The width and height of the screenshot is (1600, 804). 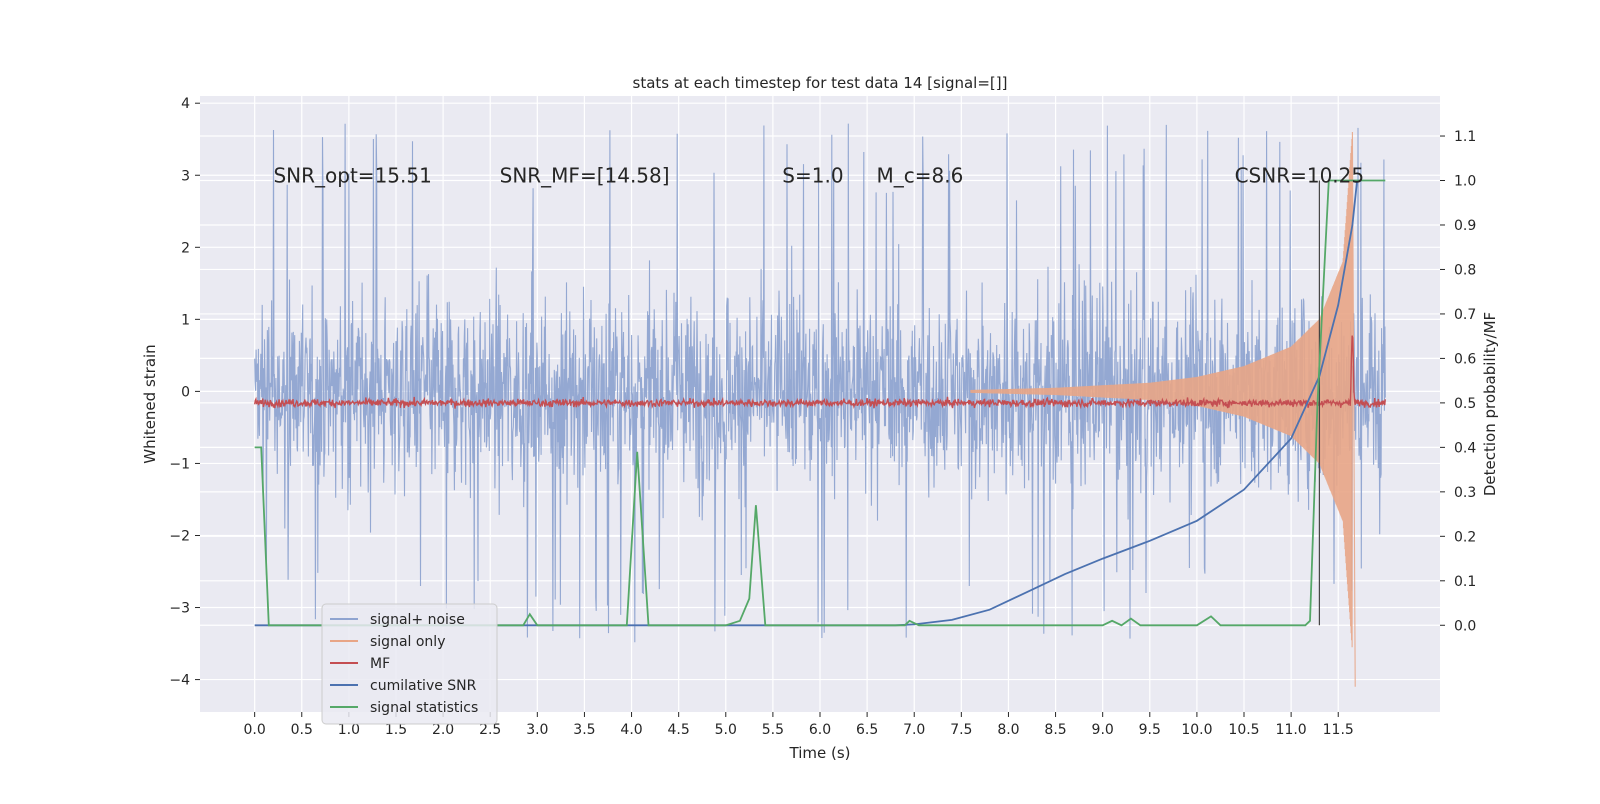 I want to click on x-tick-label-10: 5.0, so click(x=726, y=730).